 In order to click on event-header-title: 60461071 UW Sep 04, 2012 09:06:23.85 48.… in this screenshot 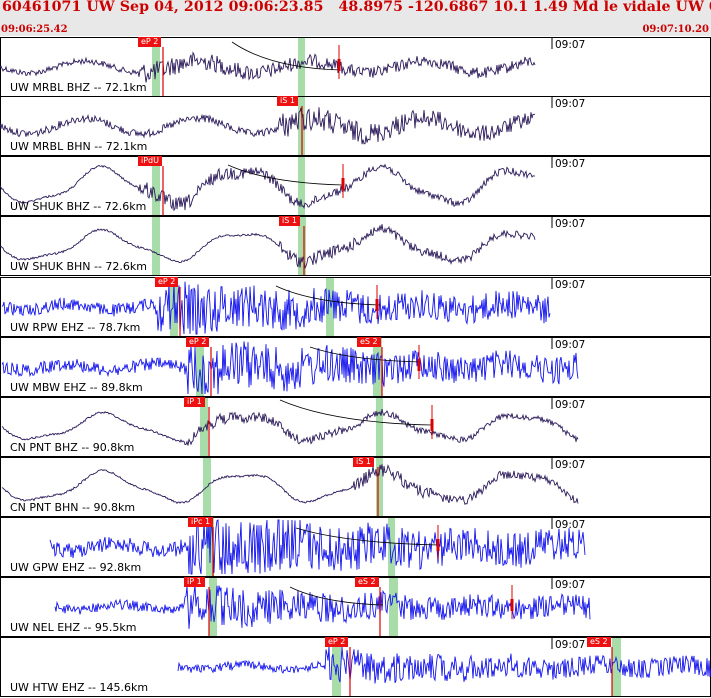, I will do `click(356, 7)`.